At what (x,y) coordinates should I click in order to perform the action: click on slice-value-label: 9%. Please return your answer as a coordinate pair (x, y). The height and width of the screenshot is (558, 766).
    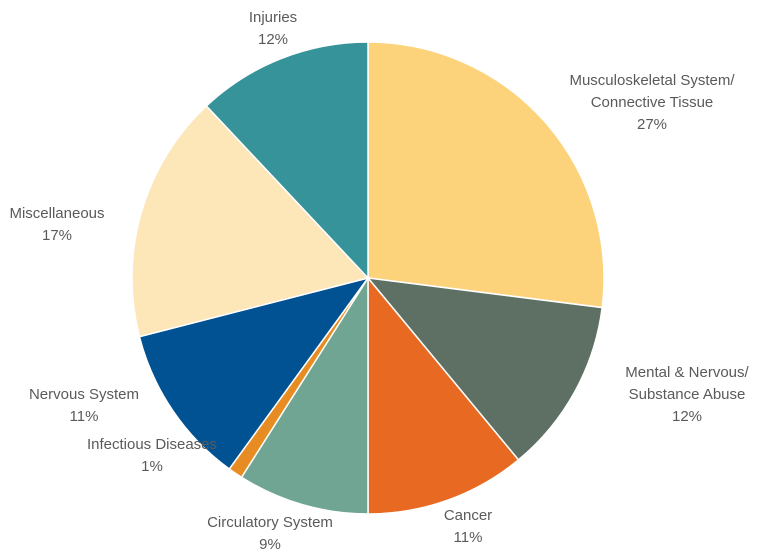
    Looking at the image, I should click on (270, 544).